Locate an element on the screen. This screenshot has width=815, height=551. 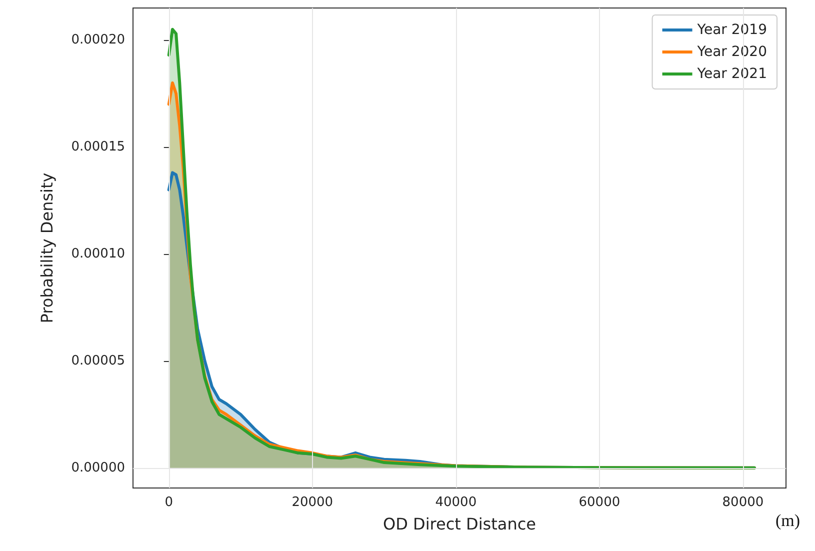
text: (m) is located at coordinates (787, 520).